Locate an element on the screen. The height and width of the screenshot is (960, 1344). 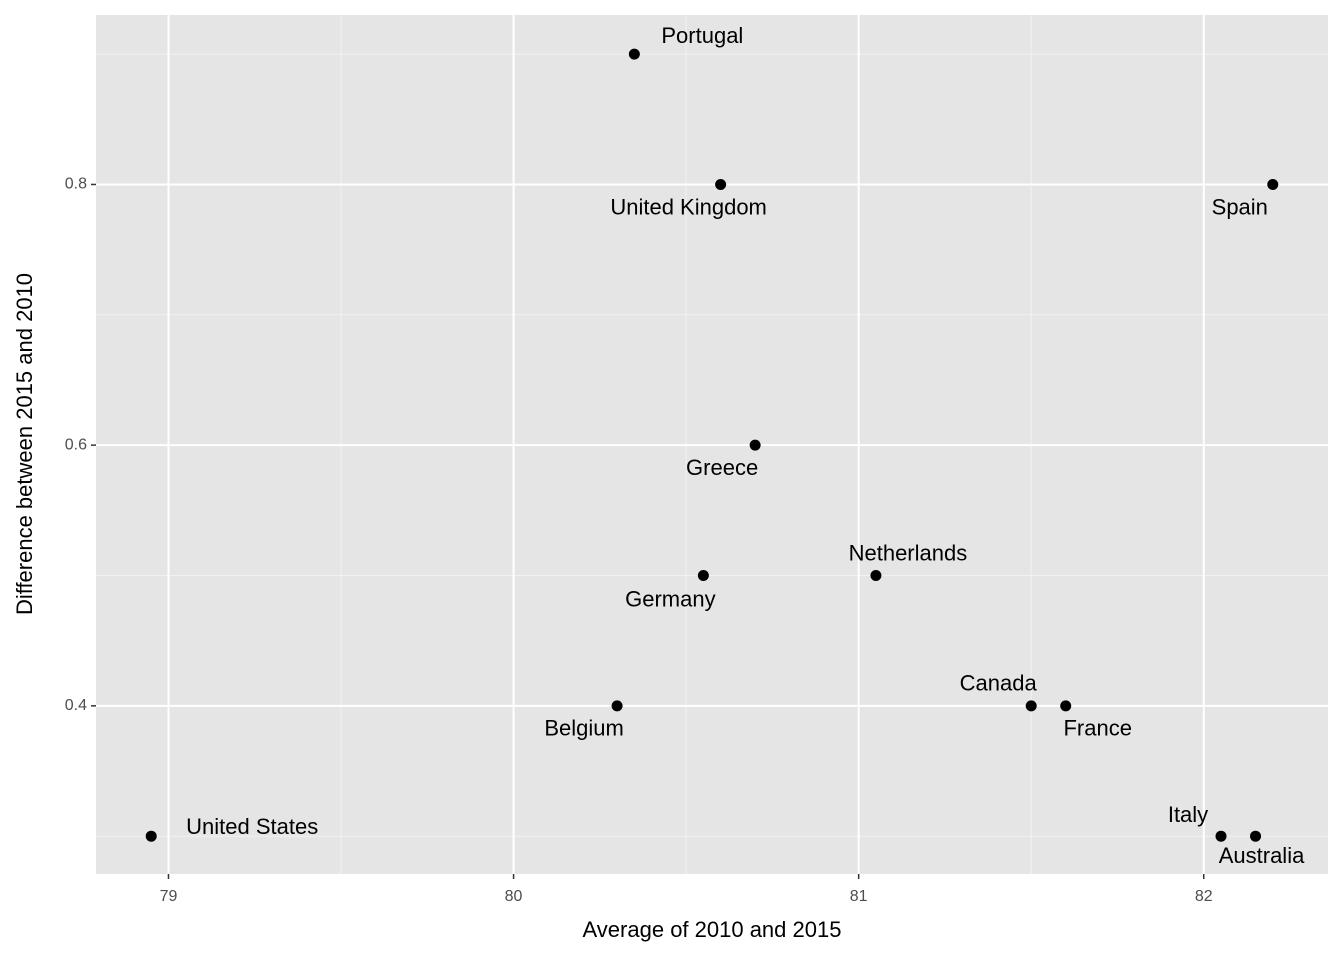
point-label: Canada is located at coordinates (999, 683).